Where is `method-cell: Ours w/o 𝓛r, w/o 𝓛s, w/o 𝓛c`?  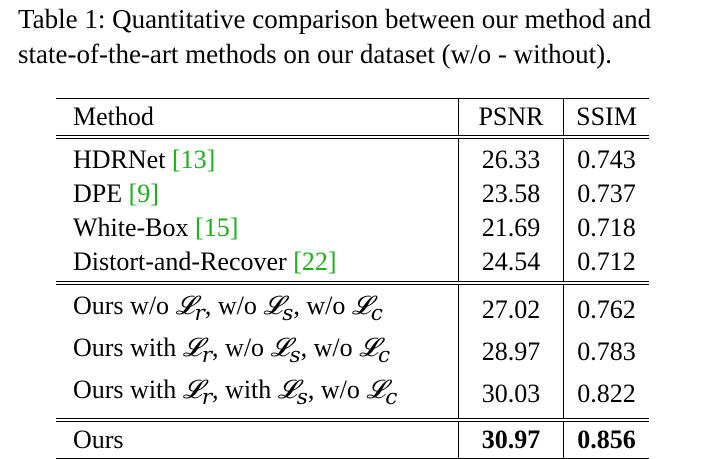 method-cell: Ours w/o 𝓛r, w/o 𝓛s, w/o 𝓛c is located at coordinates (257, 306).